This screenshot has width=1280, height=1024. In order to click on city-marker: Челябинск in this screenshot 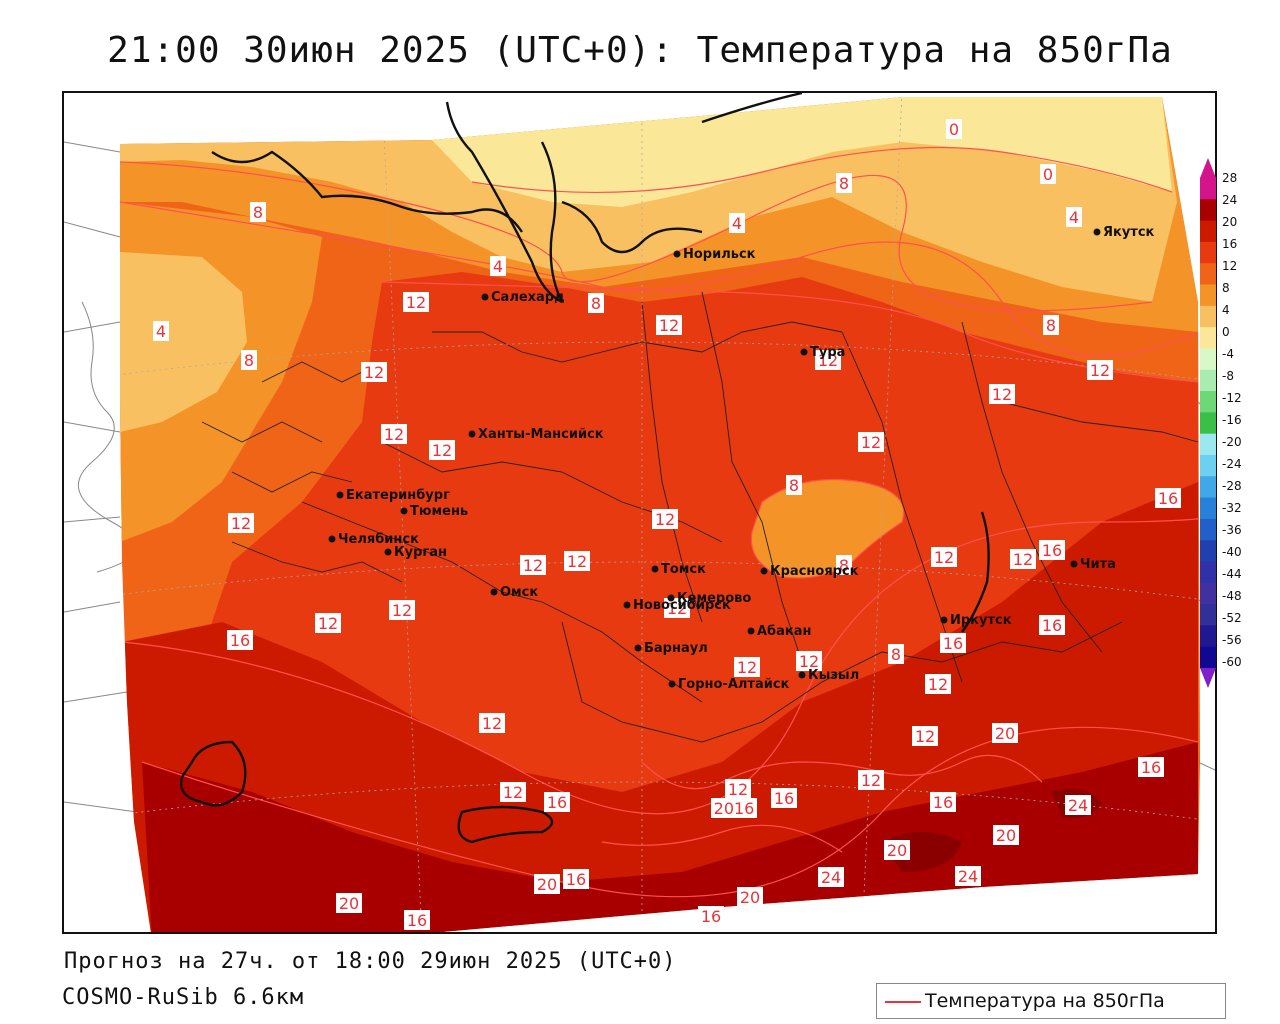, I will do `click(374, 539)`.